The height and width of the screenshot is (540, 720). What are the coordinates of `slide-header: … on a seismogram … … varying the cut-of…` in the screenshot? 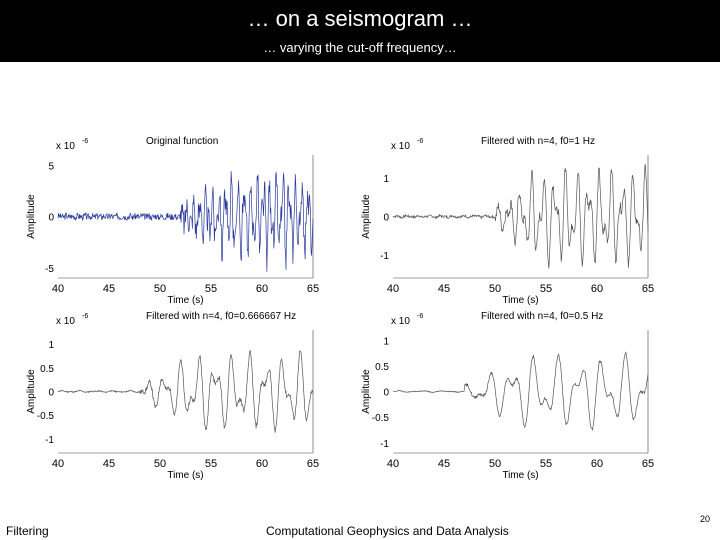 It's located at (360, 31).